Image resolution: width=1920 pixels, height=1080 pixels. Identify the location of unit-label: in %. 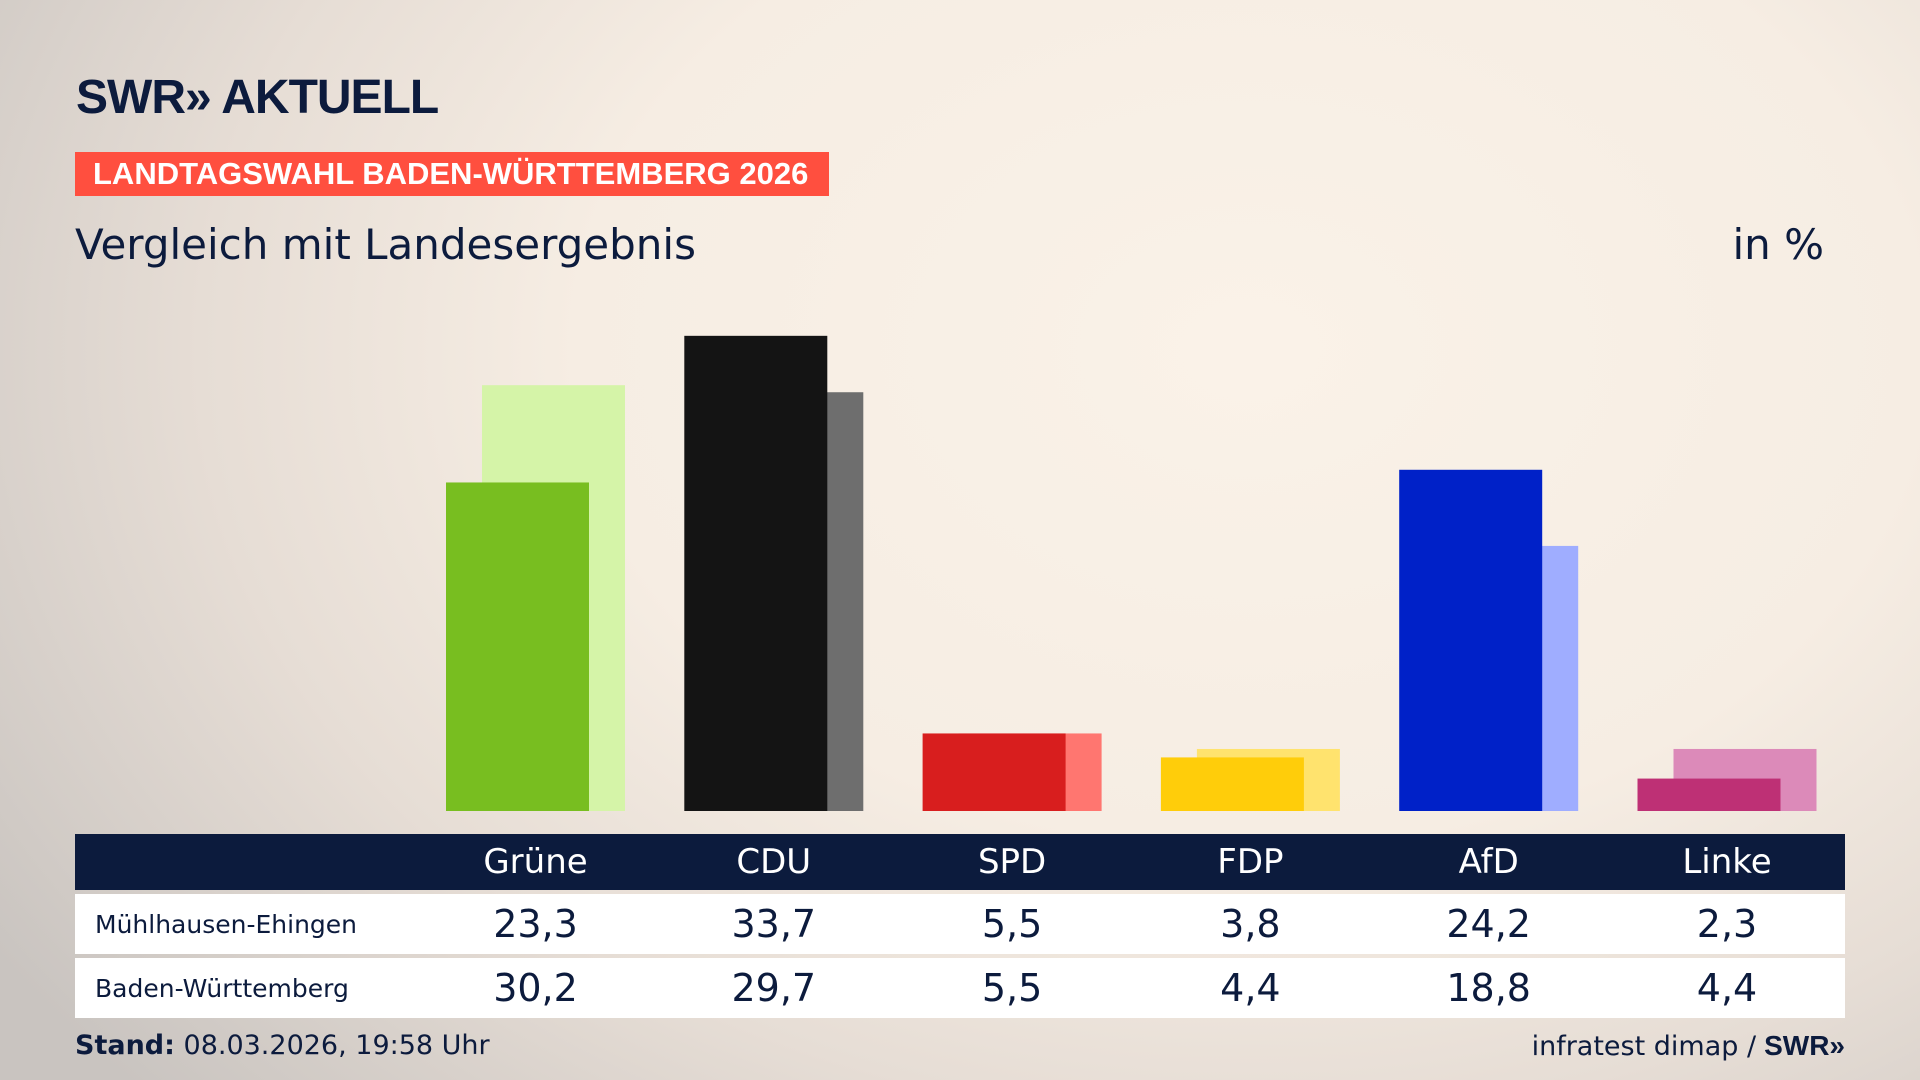
(1778, 244).